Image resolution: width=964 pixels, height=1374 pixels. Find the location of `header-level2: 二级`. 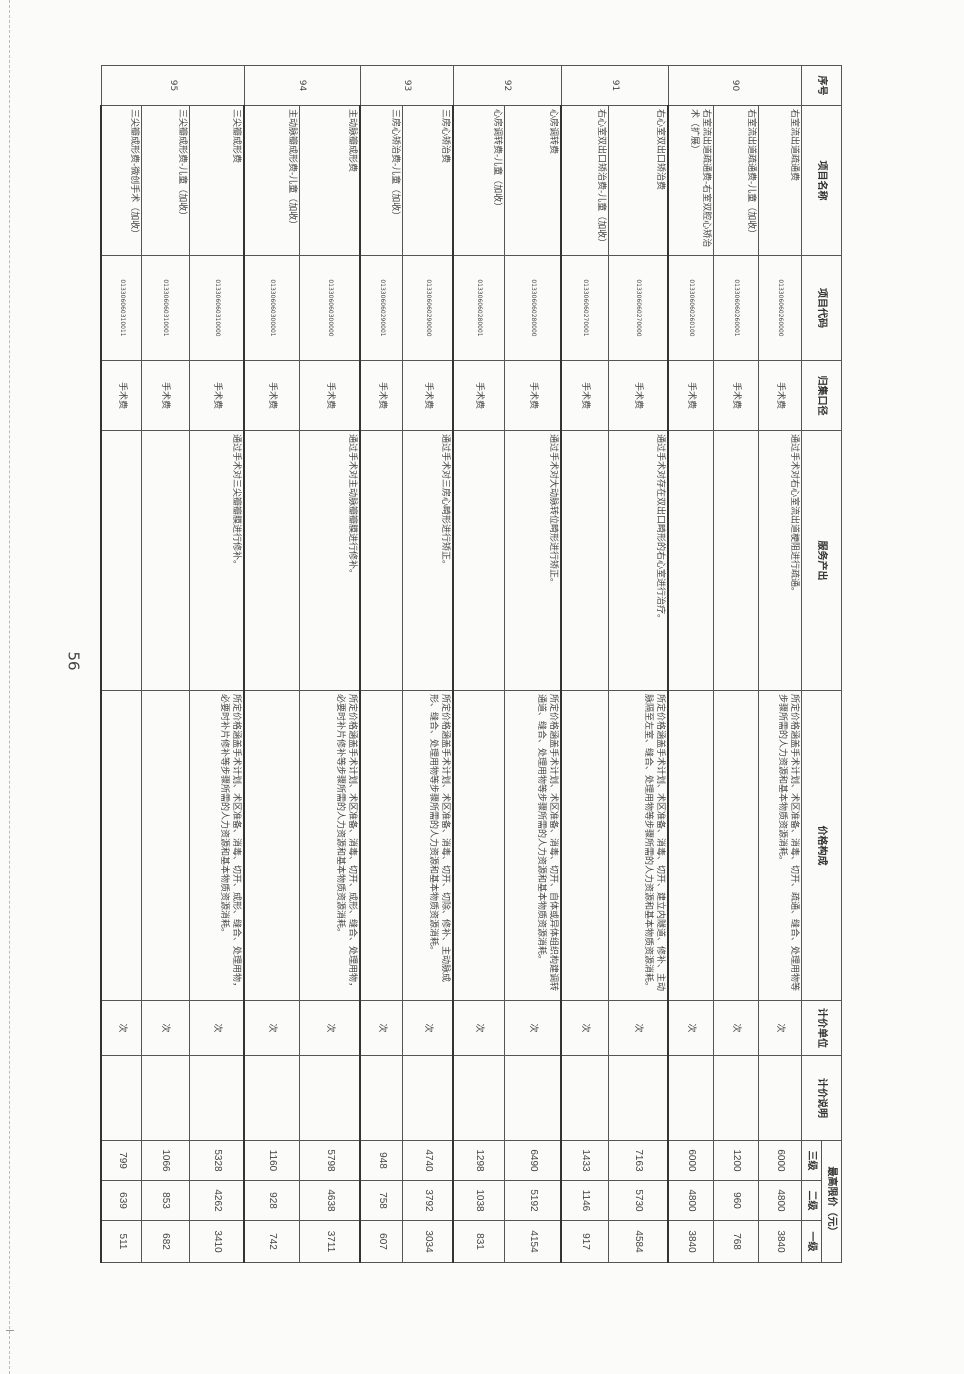

header-level2: 二级 is located at coordinates (811, 1200).